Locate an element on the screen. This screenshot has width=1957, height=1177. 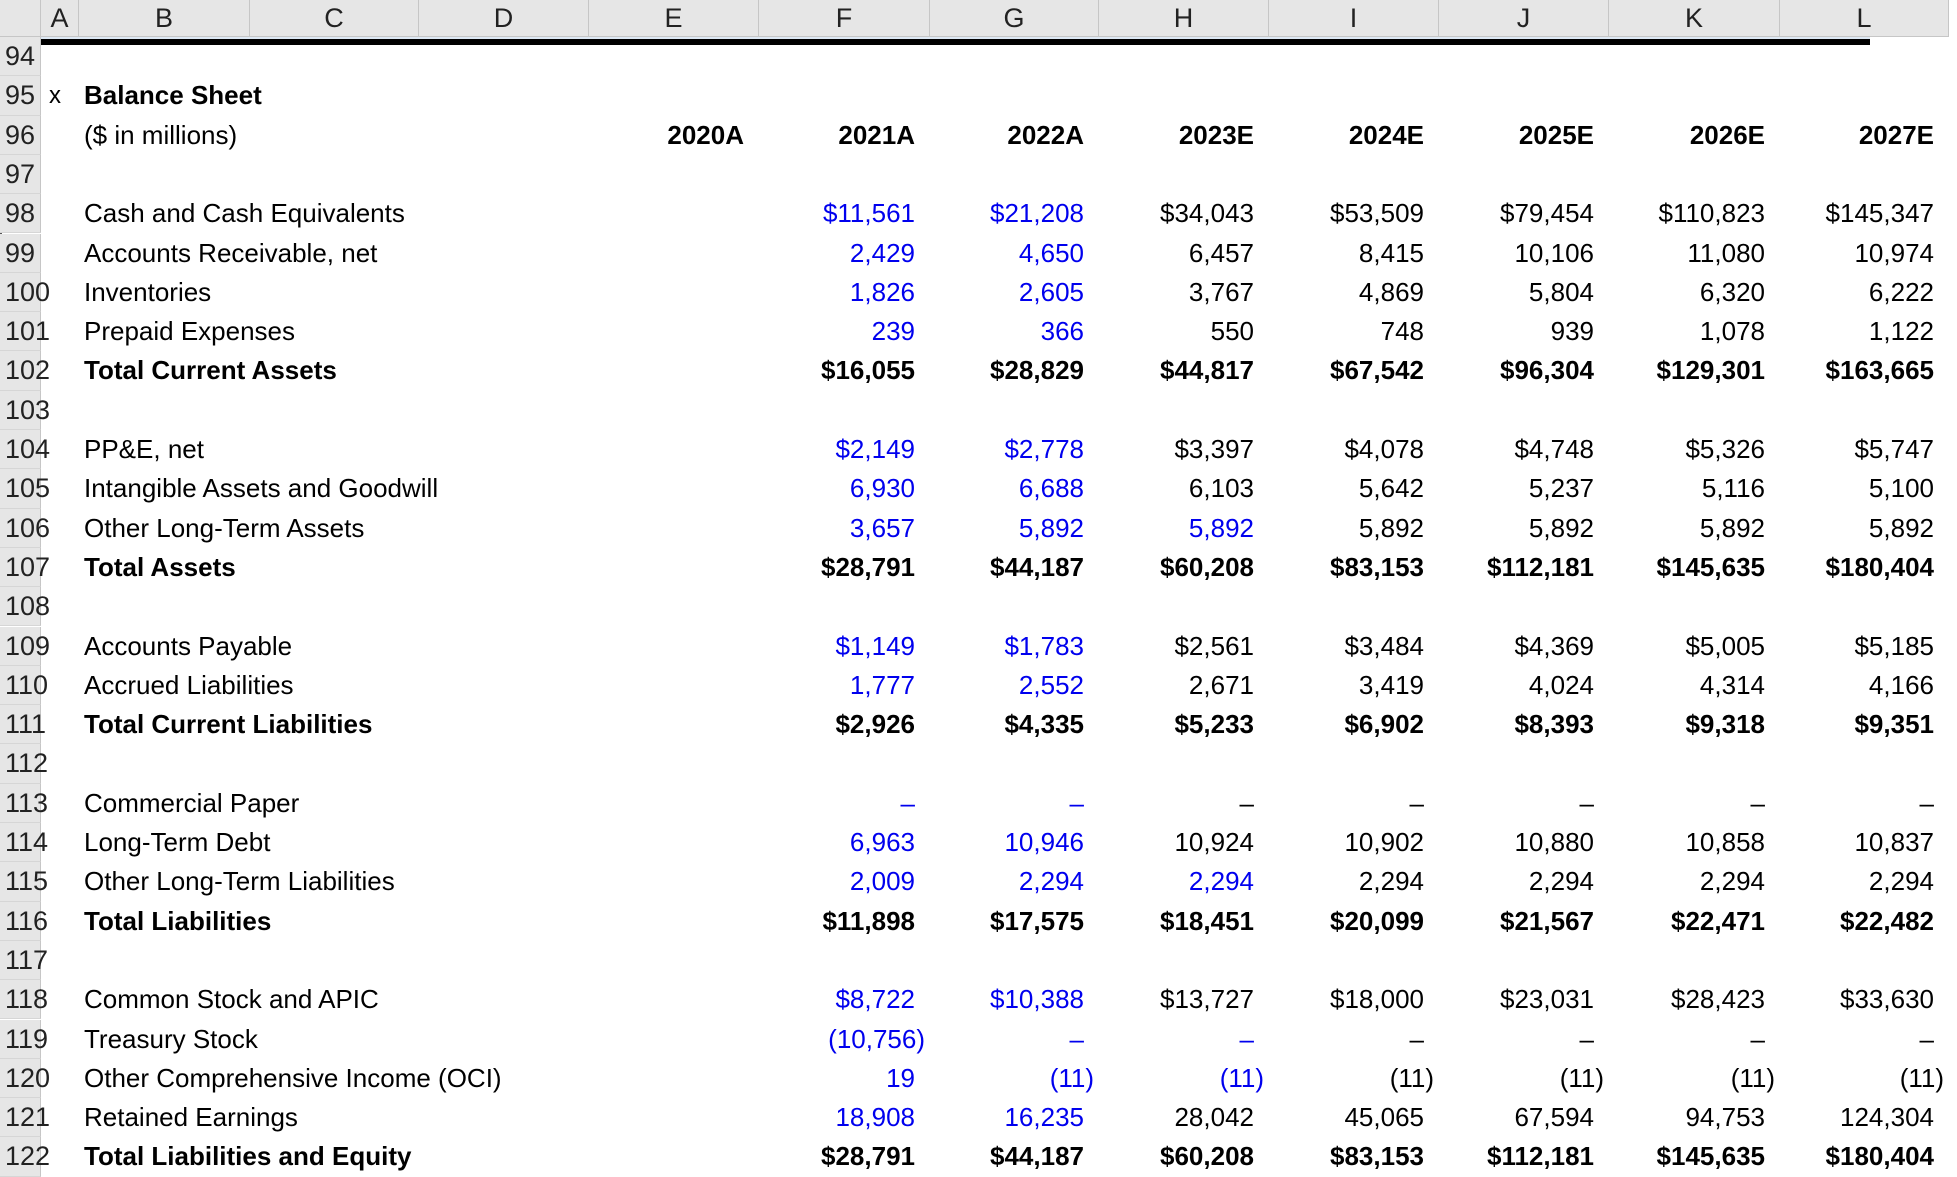
column-header: F is located at coordinates (844, 18).